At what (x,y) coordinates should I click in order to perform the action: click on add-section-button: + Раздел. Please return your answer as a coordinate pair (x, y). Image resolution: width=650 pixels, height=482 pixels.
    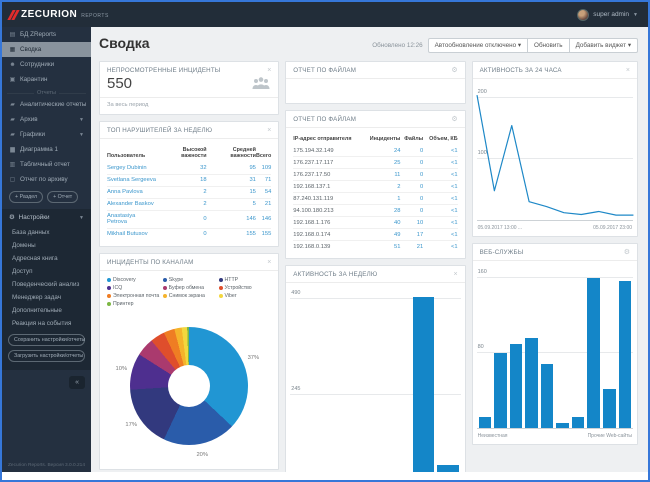
    Looking at the image, I should click on (26, 197).